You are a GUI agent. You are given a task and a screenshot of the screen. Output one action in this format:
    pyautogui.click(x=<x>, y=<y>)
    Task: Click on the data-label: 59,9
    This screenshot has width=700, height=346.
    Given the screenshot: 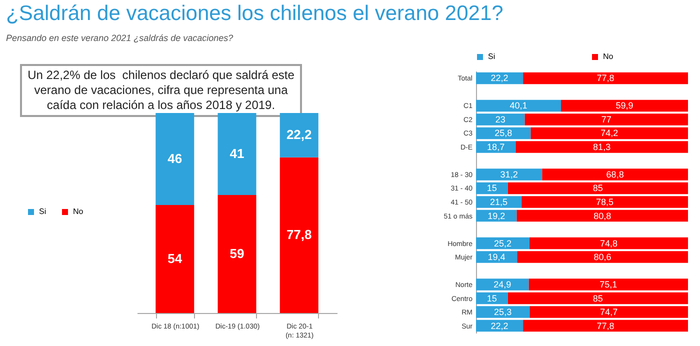 What is the action you would take?
    pyautogui.click(x=625, y=105)
    